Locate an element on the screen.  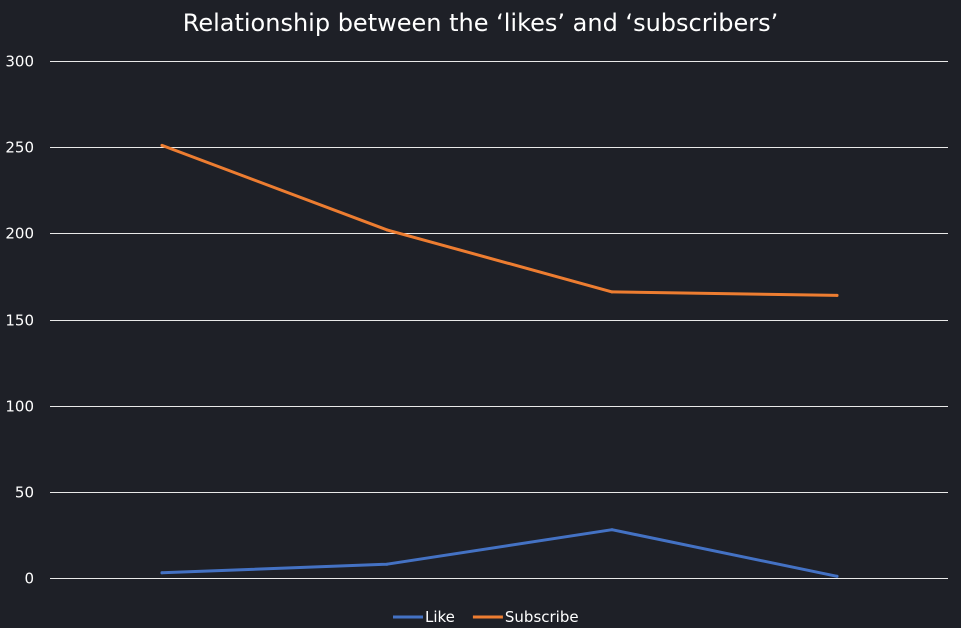
series-line-like is located at coordinates (499, 553).